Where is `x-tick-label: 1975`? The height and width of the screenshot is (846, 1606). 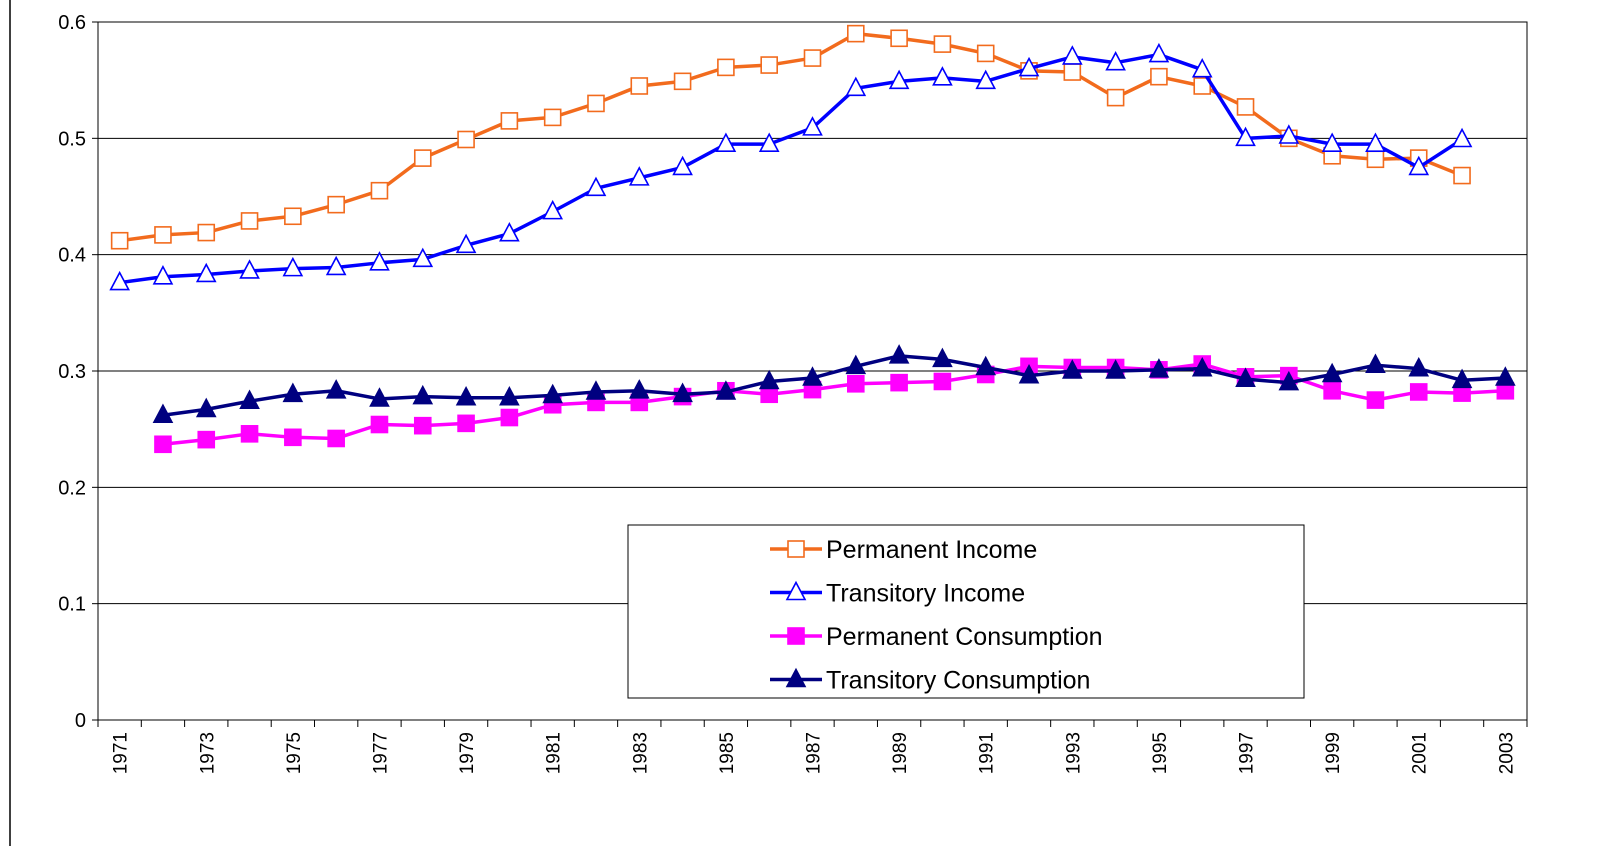 x-tick-label: 1975 is located at coordinates (294, 753).